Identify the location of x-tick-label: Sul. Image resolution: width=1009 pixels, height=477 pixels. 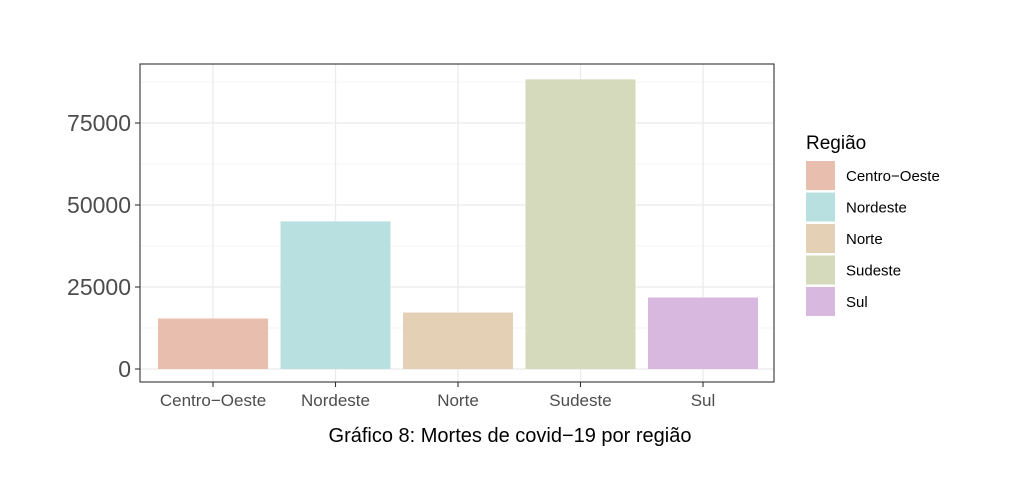
(703, 400).